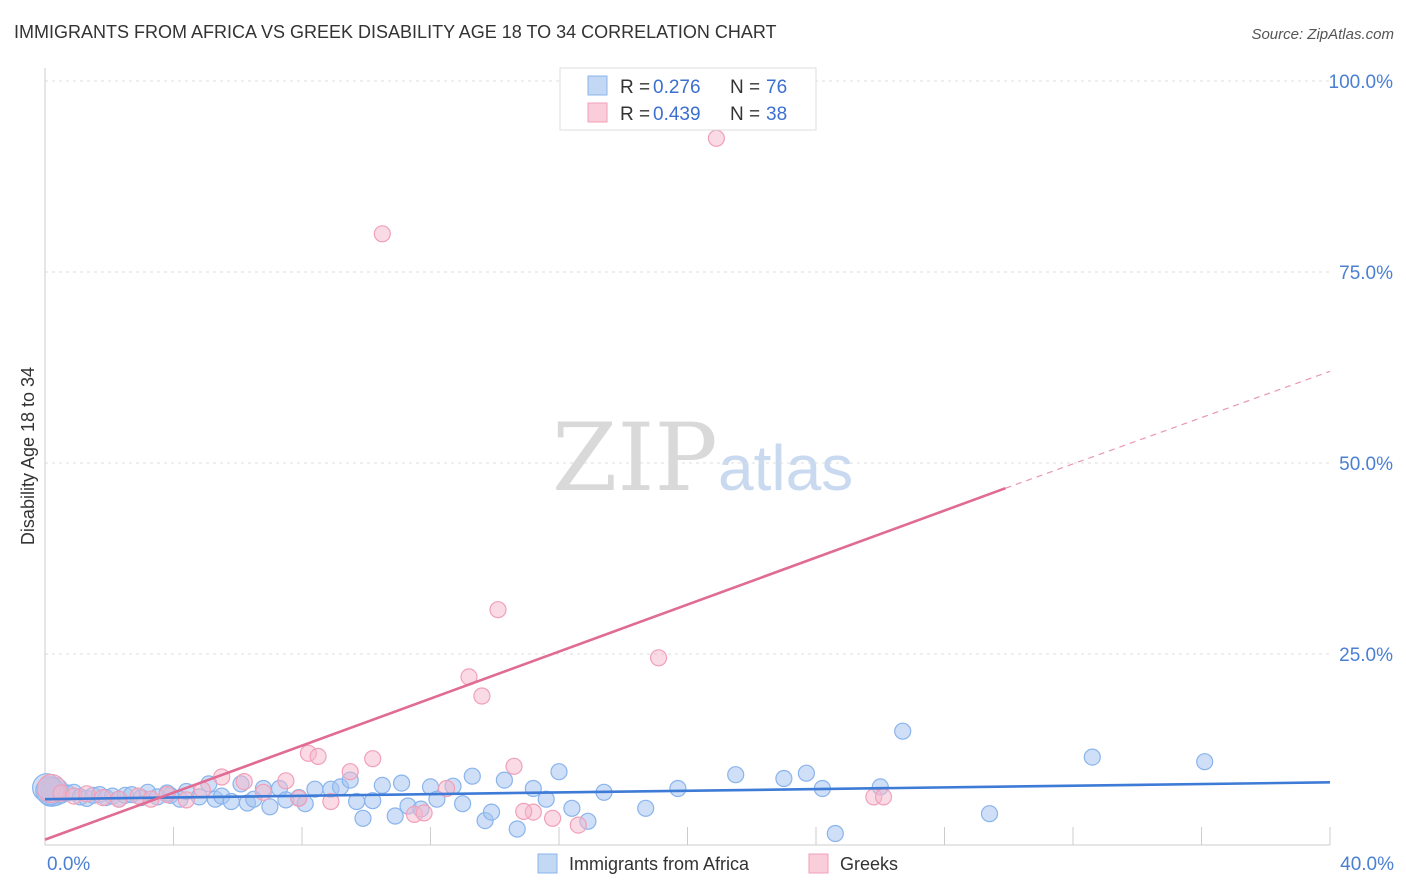 This screenshot has height=892, width=1406. Describe the element at coordinates (677, 114) in the screenshot. I see `legend-r-value-greeks: 0.439` at that location.